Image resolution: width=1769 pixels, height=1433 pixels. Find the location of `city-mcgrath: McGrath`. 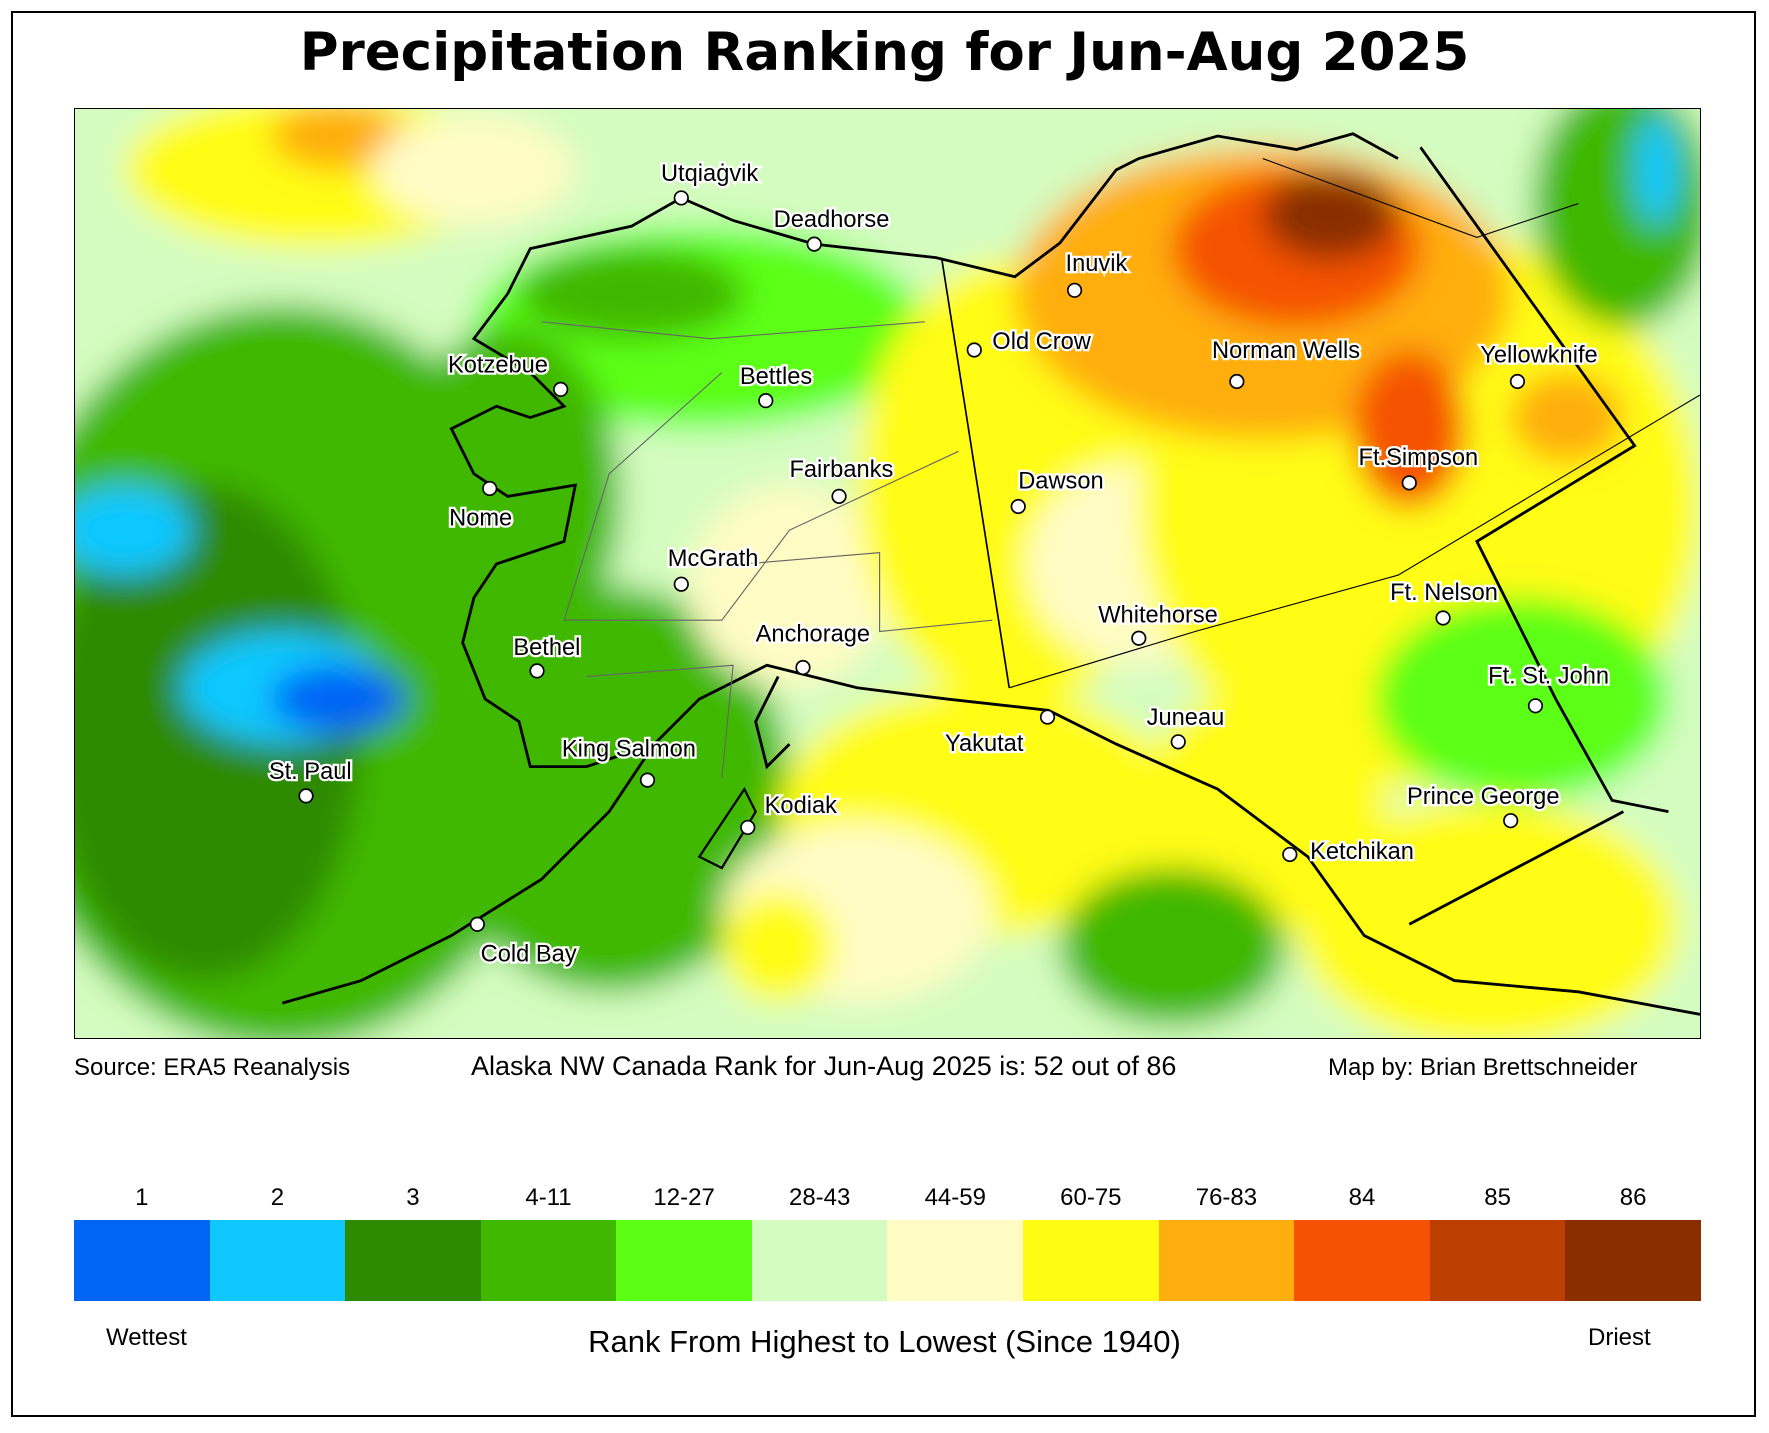

city-mcgrath: McGrath is located at coordinates (713, 568).